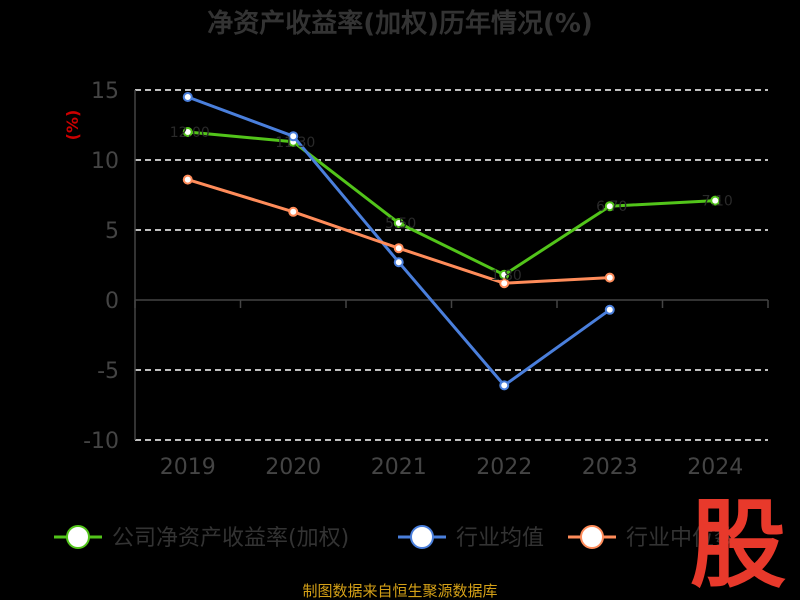  I want to click on x-tick-label: 2024, so click(715, 467).